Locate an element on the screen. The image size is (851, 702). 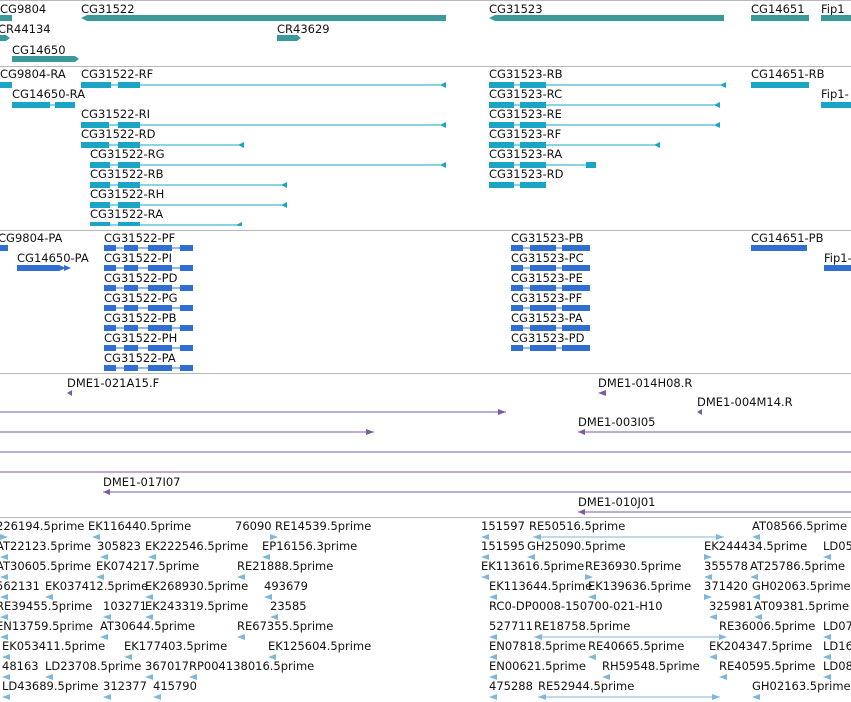
est-label: RE40595.5prime is located at coordinates (767, 666).